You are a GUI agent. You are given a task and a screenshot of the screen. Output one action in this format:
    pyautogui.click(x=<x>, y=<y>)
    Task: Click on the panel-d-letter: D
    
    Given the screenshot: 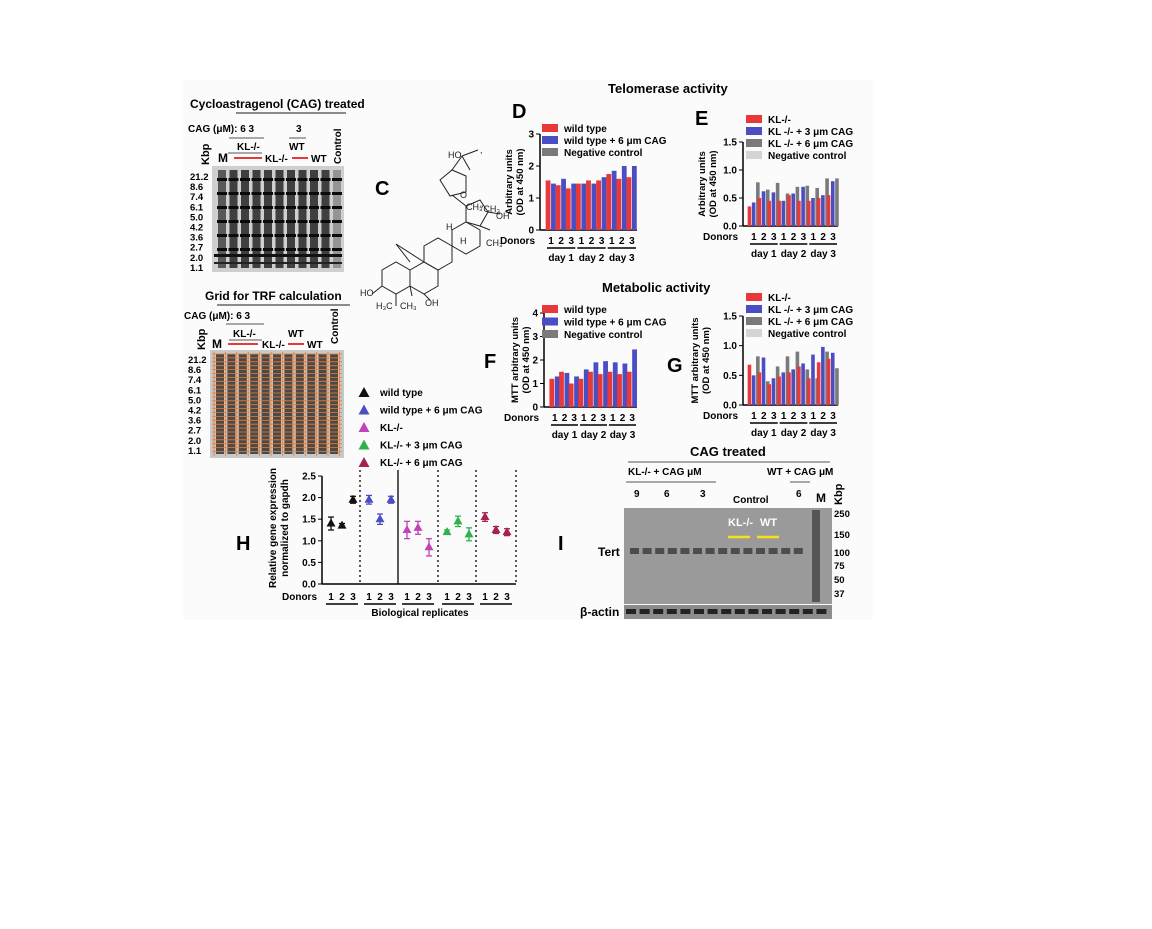 What is the action you would take?
    pyautogui.click(x=519, y=112)
    